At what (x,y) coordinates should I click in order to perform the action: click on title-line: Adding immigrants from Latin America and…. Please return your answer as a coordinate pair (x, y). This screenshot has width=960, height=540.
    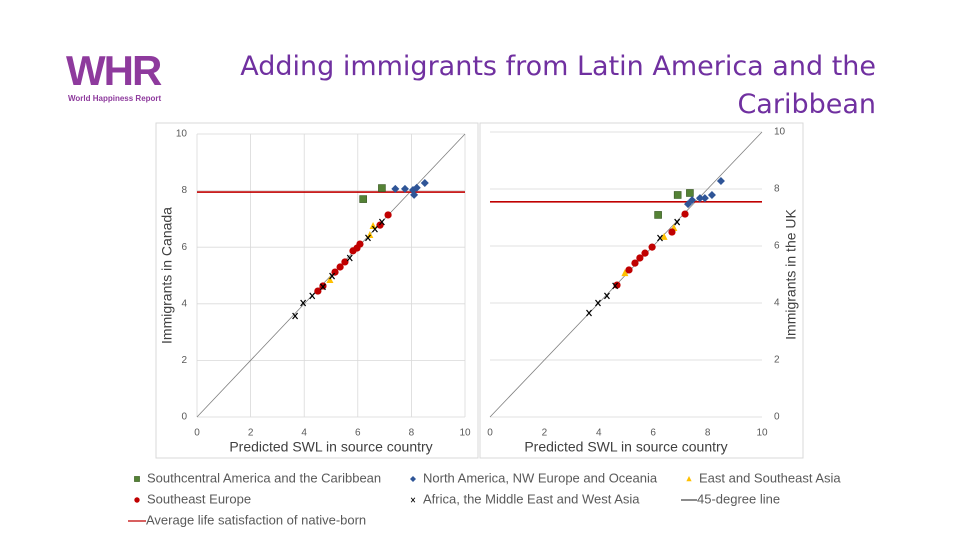
    Looking at the image, I should click on (558, 66).